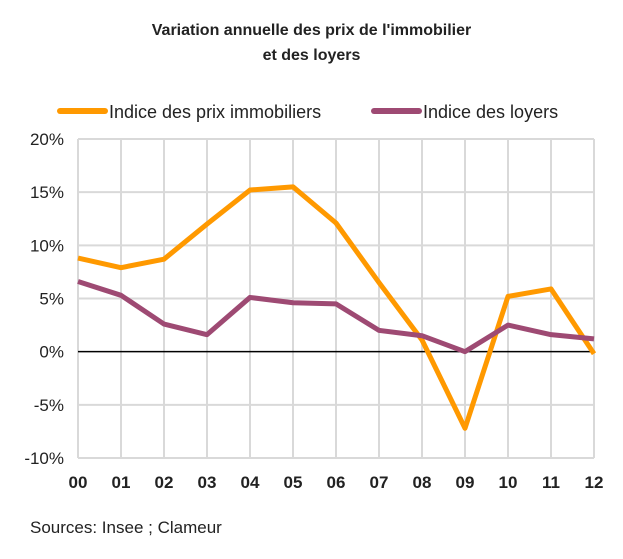 This screenshot has width=623, height=559. I want to click on x-tick-label: 06, so click(336, 482).